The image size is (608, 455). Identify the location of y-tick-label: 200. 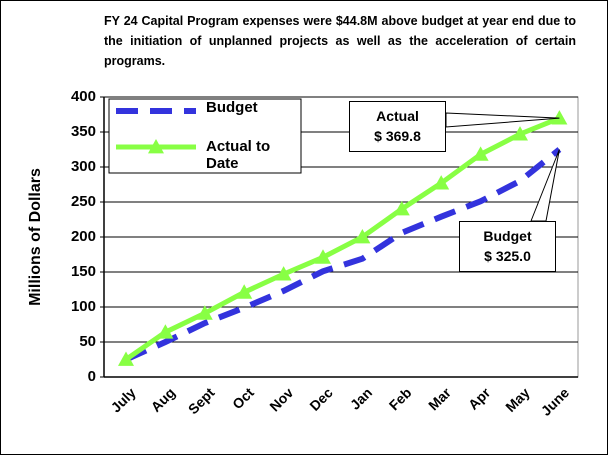
(83, 236).